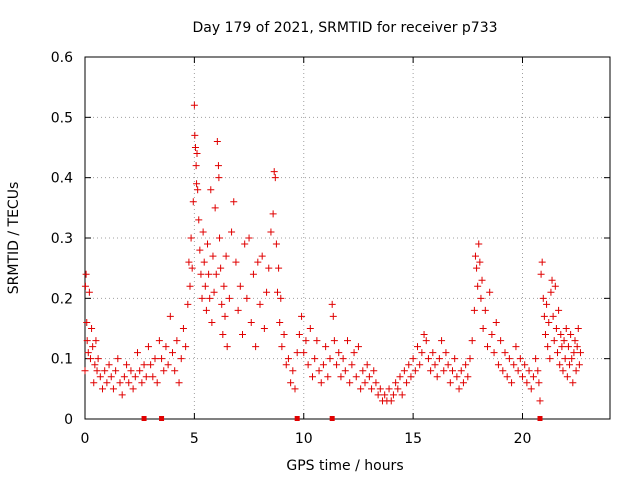 The image size is (640, 480). Describe the element at coordinates (62, 118) in the screenshot. I see `y-tick-label: 0.5` at that location.